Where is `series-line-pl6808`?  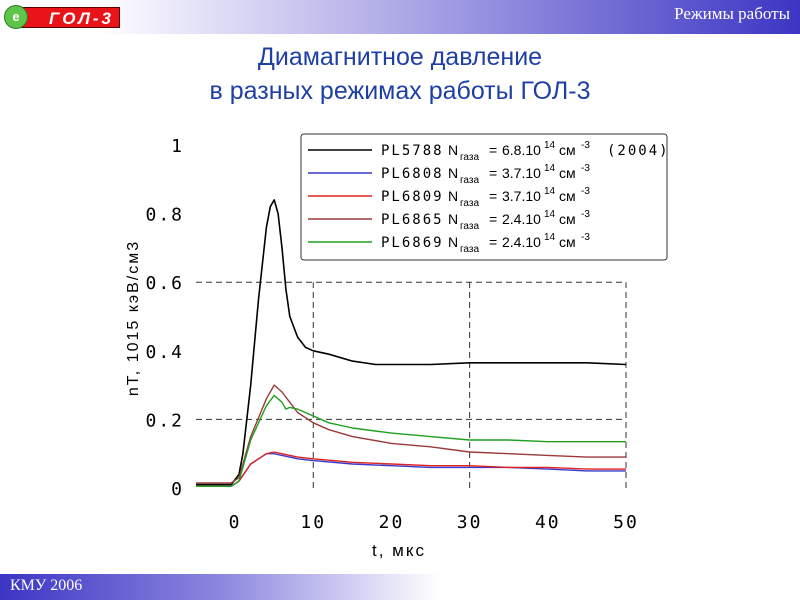 series-line-pl6808 is located at coordinates (411, 470).